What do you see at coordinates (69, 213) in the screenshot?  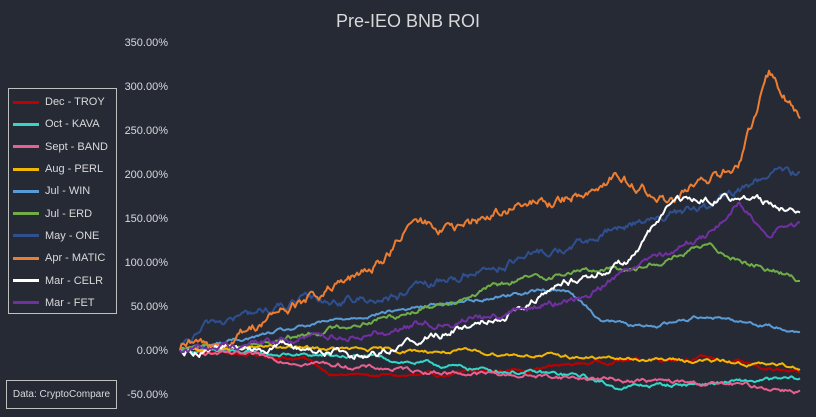 I see `legend-label: Jul - ERD` at bounding box center [69, 213].